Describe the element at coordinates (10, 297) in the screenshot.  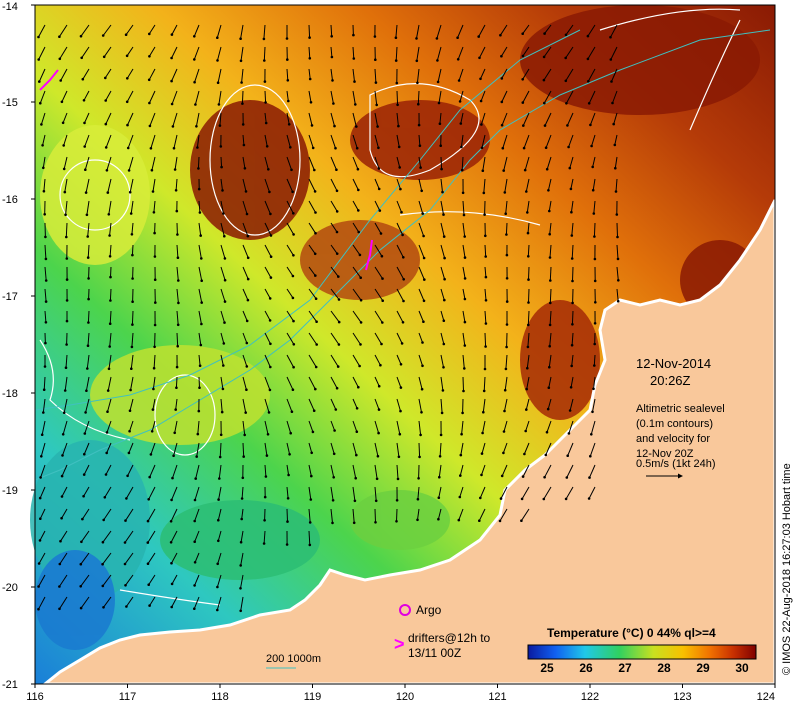
I see `lat-tick-label: -17` at that location.